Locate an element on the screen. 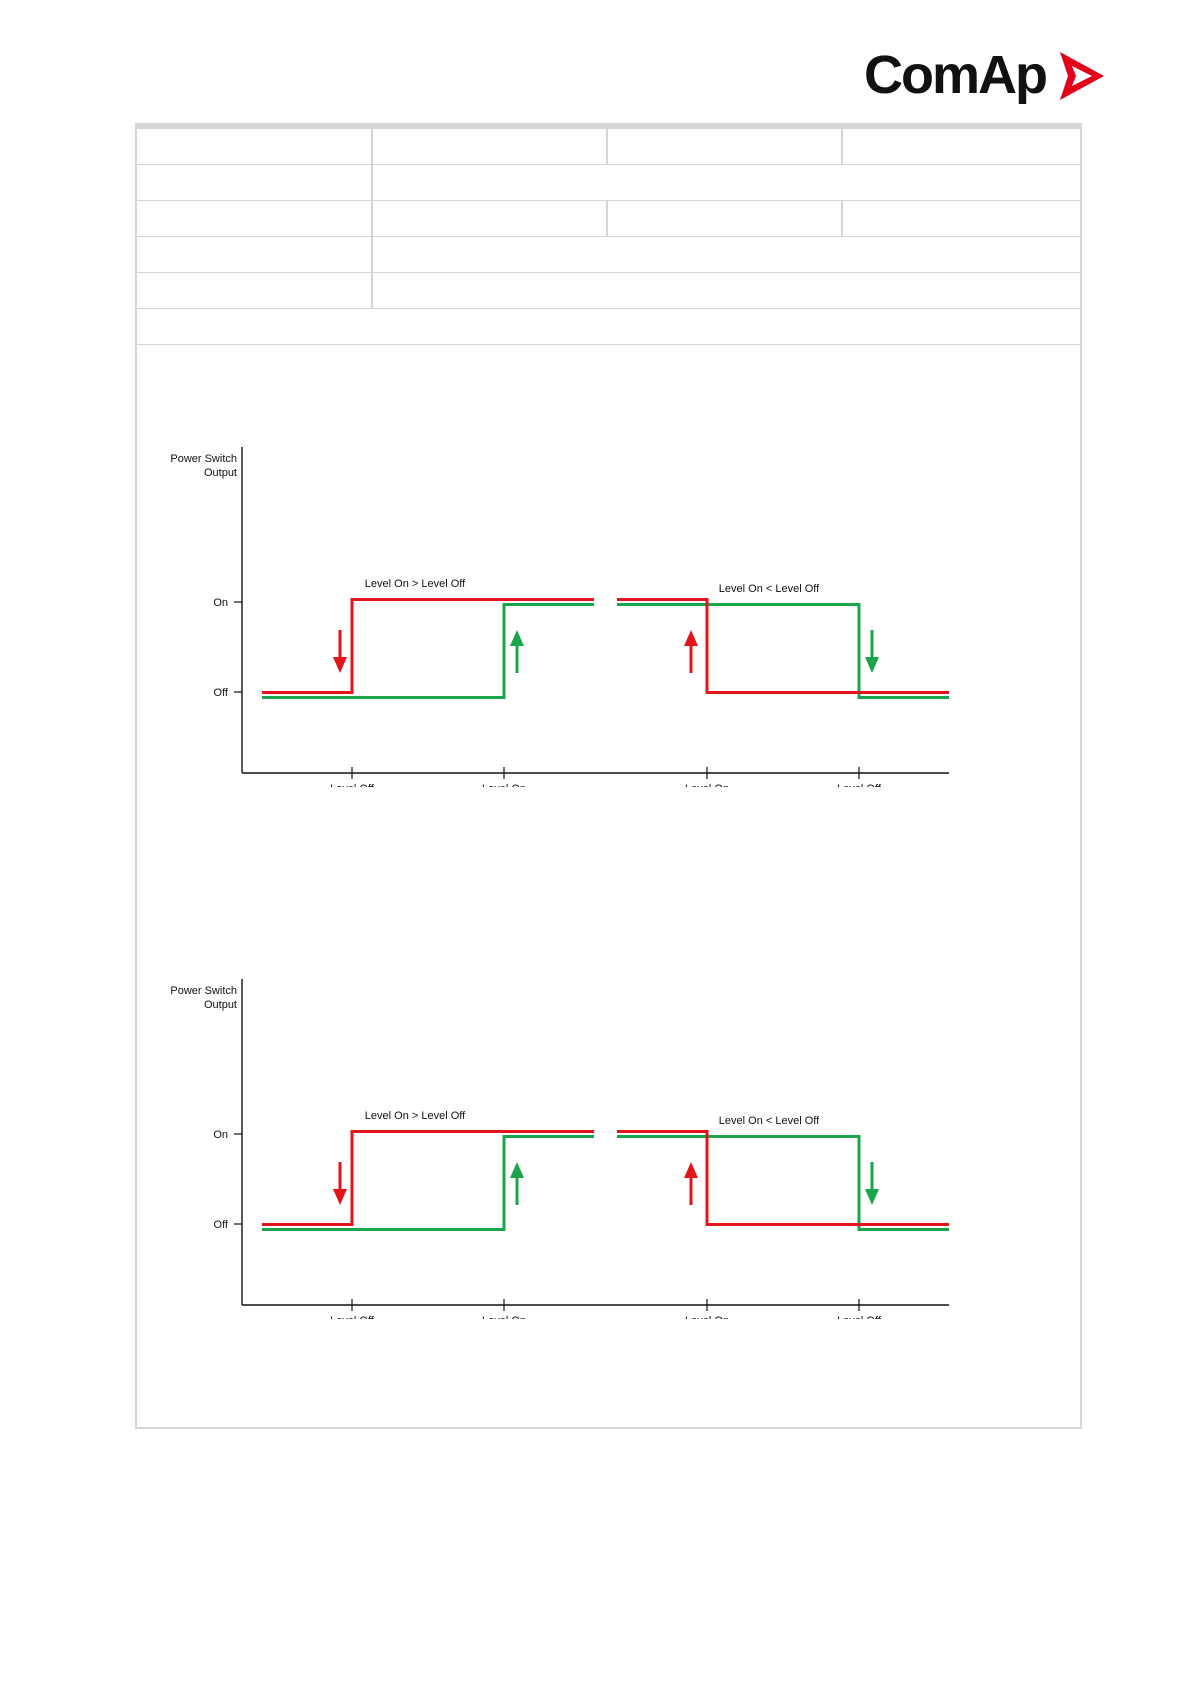 The height and width of the screenshot is (1684, 1191). logo-wordmark: ComAp is located at coordinates (956, 75).